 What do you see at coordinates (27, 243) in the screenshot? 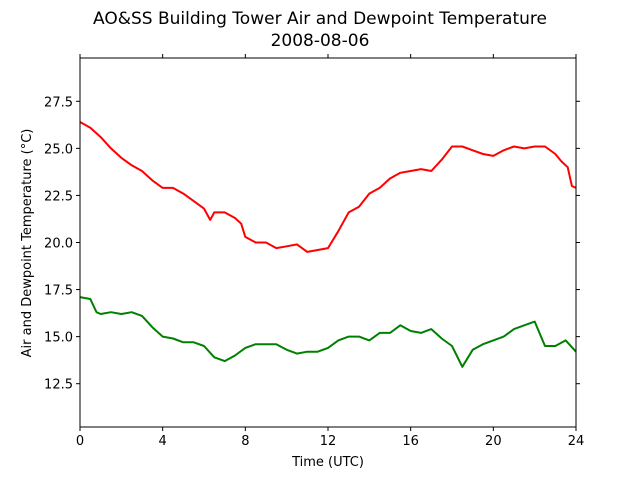
I see `y-axis-label: Air and Dewpoint Temperature (°C)` at bounding box center [27, 243].